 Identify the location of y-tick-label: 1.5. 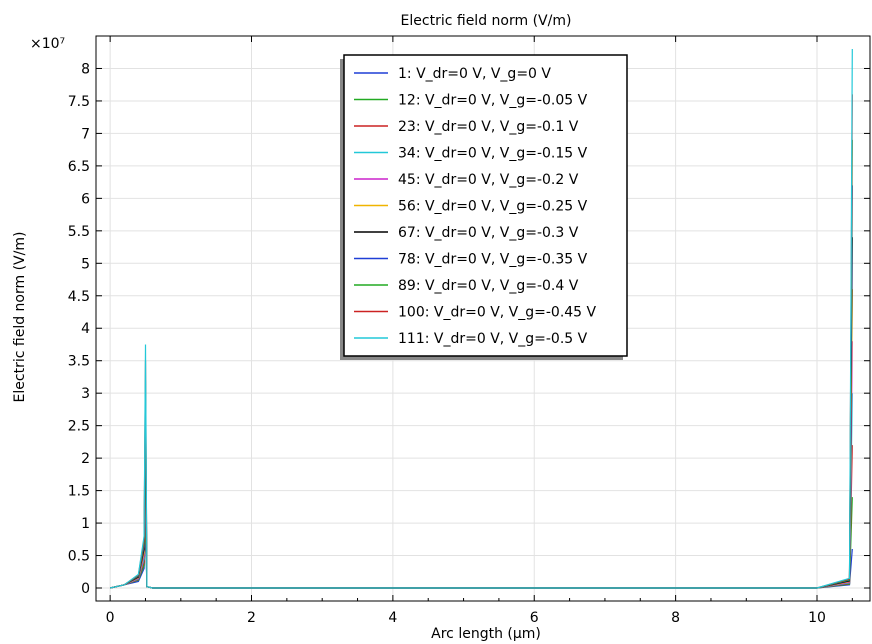
(79, 492).